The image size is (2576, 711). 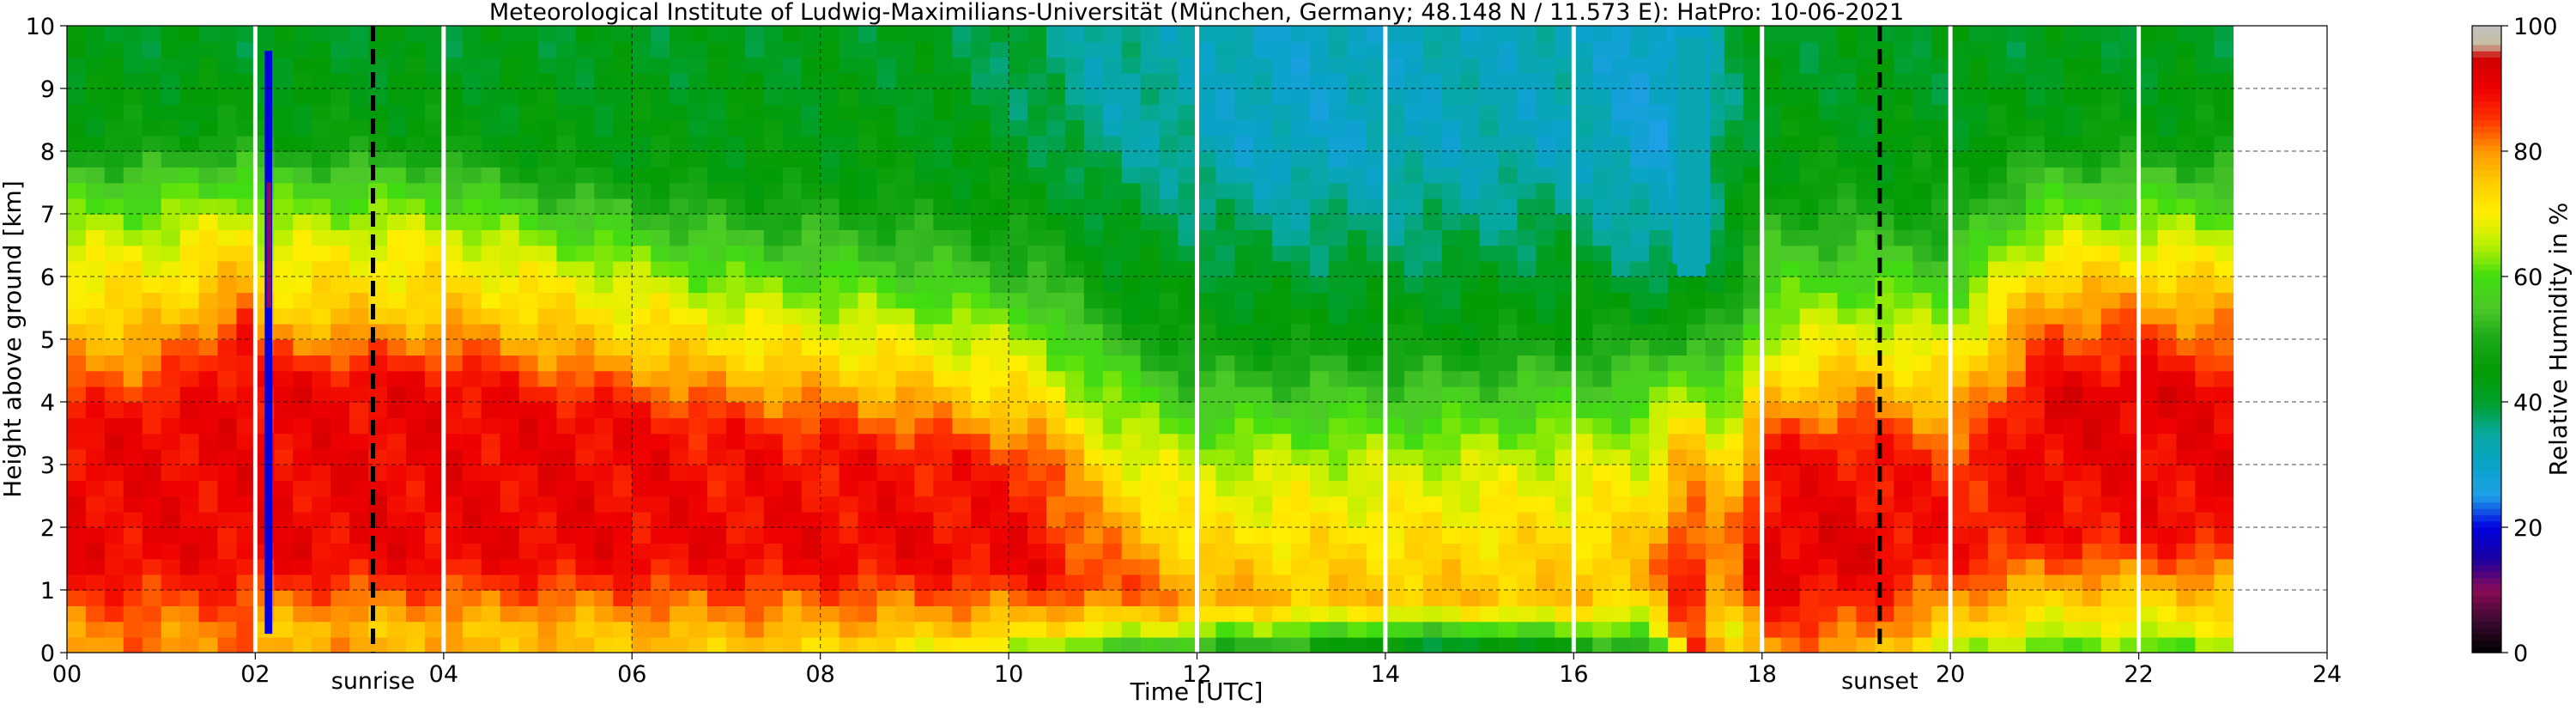 What do you see at coordinates (2486, 218) in the screenshot?
I see `colorbar-swatch` at bounding box center [2486, 218].